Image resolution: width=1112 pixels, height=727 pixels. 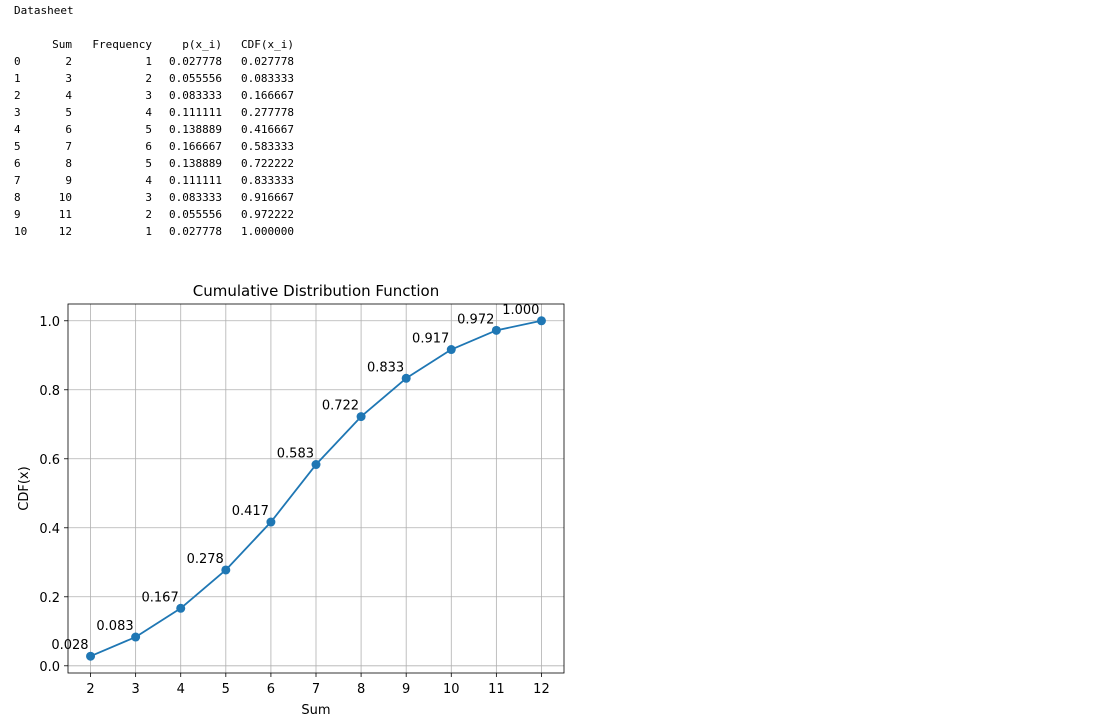 What do you see at coordinates (17, 180) in the screenshot?
I see `row-index: 7` at bounding box center [17, 180].